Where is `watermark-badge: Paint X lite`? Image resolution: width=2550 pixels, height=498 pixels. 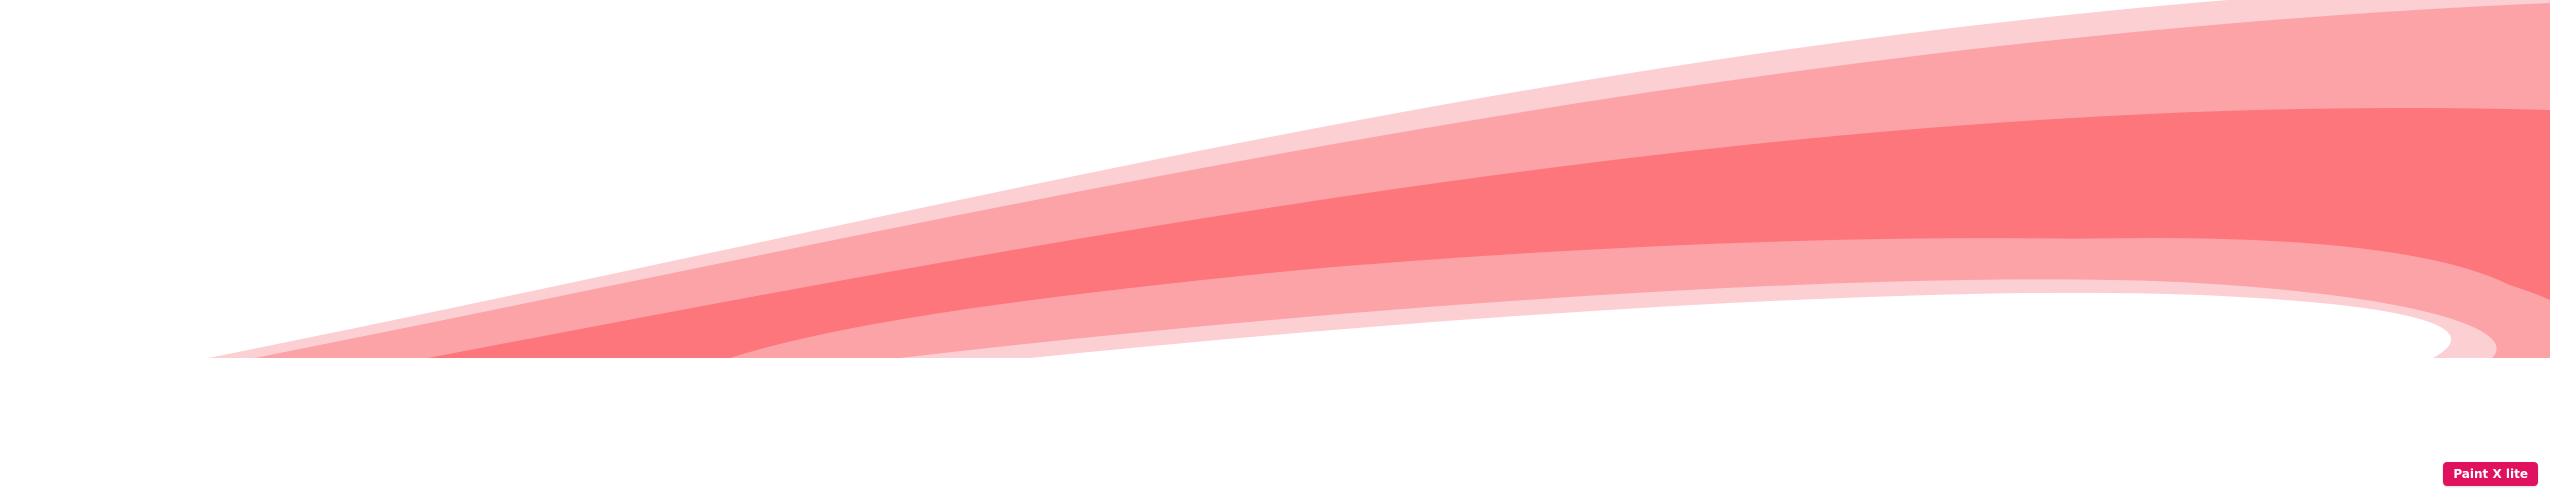 watermark-badge: Paint X lite is located at coordinates (2490, 474).